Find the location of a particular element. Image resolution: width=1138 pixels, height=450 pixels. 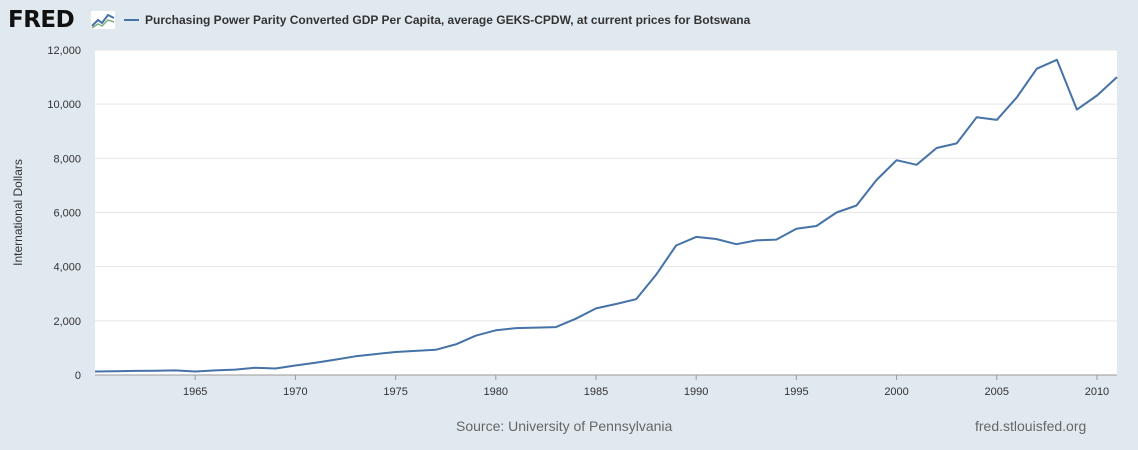

x-tick-label: 2000 is located at coordinates (896, 392).